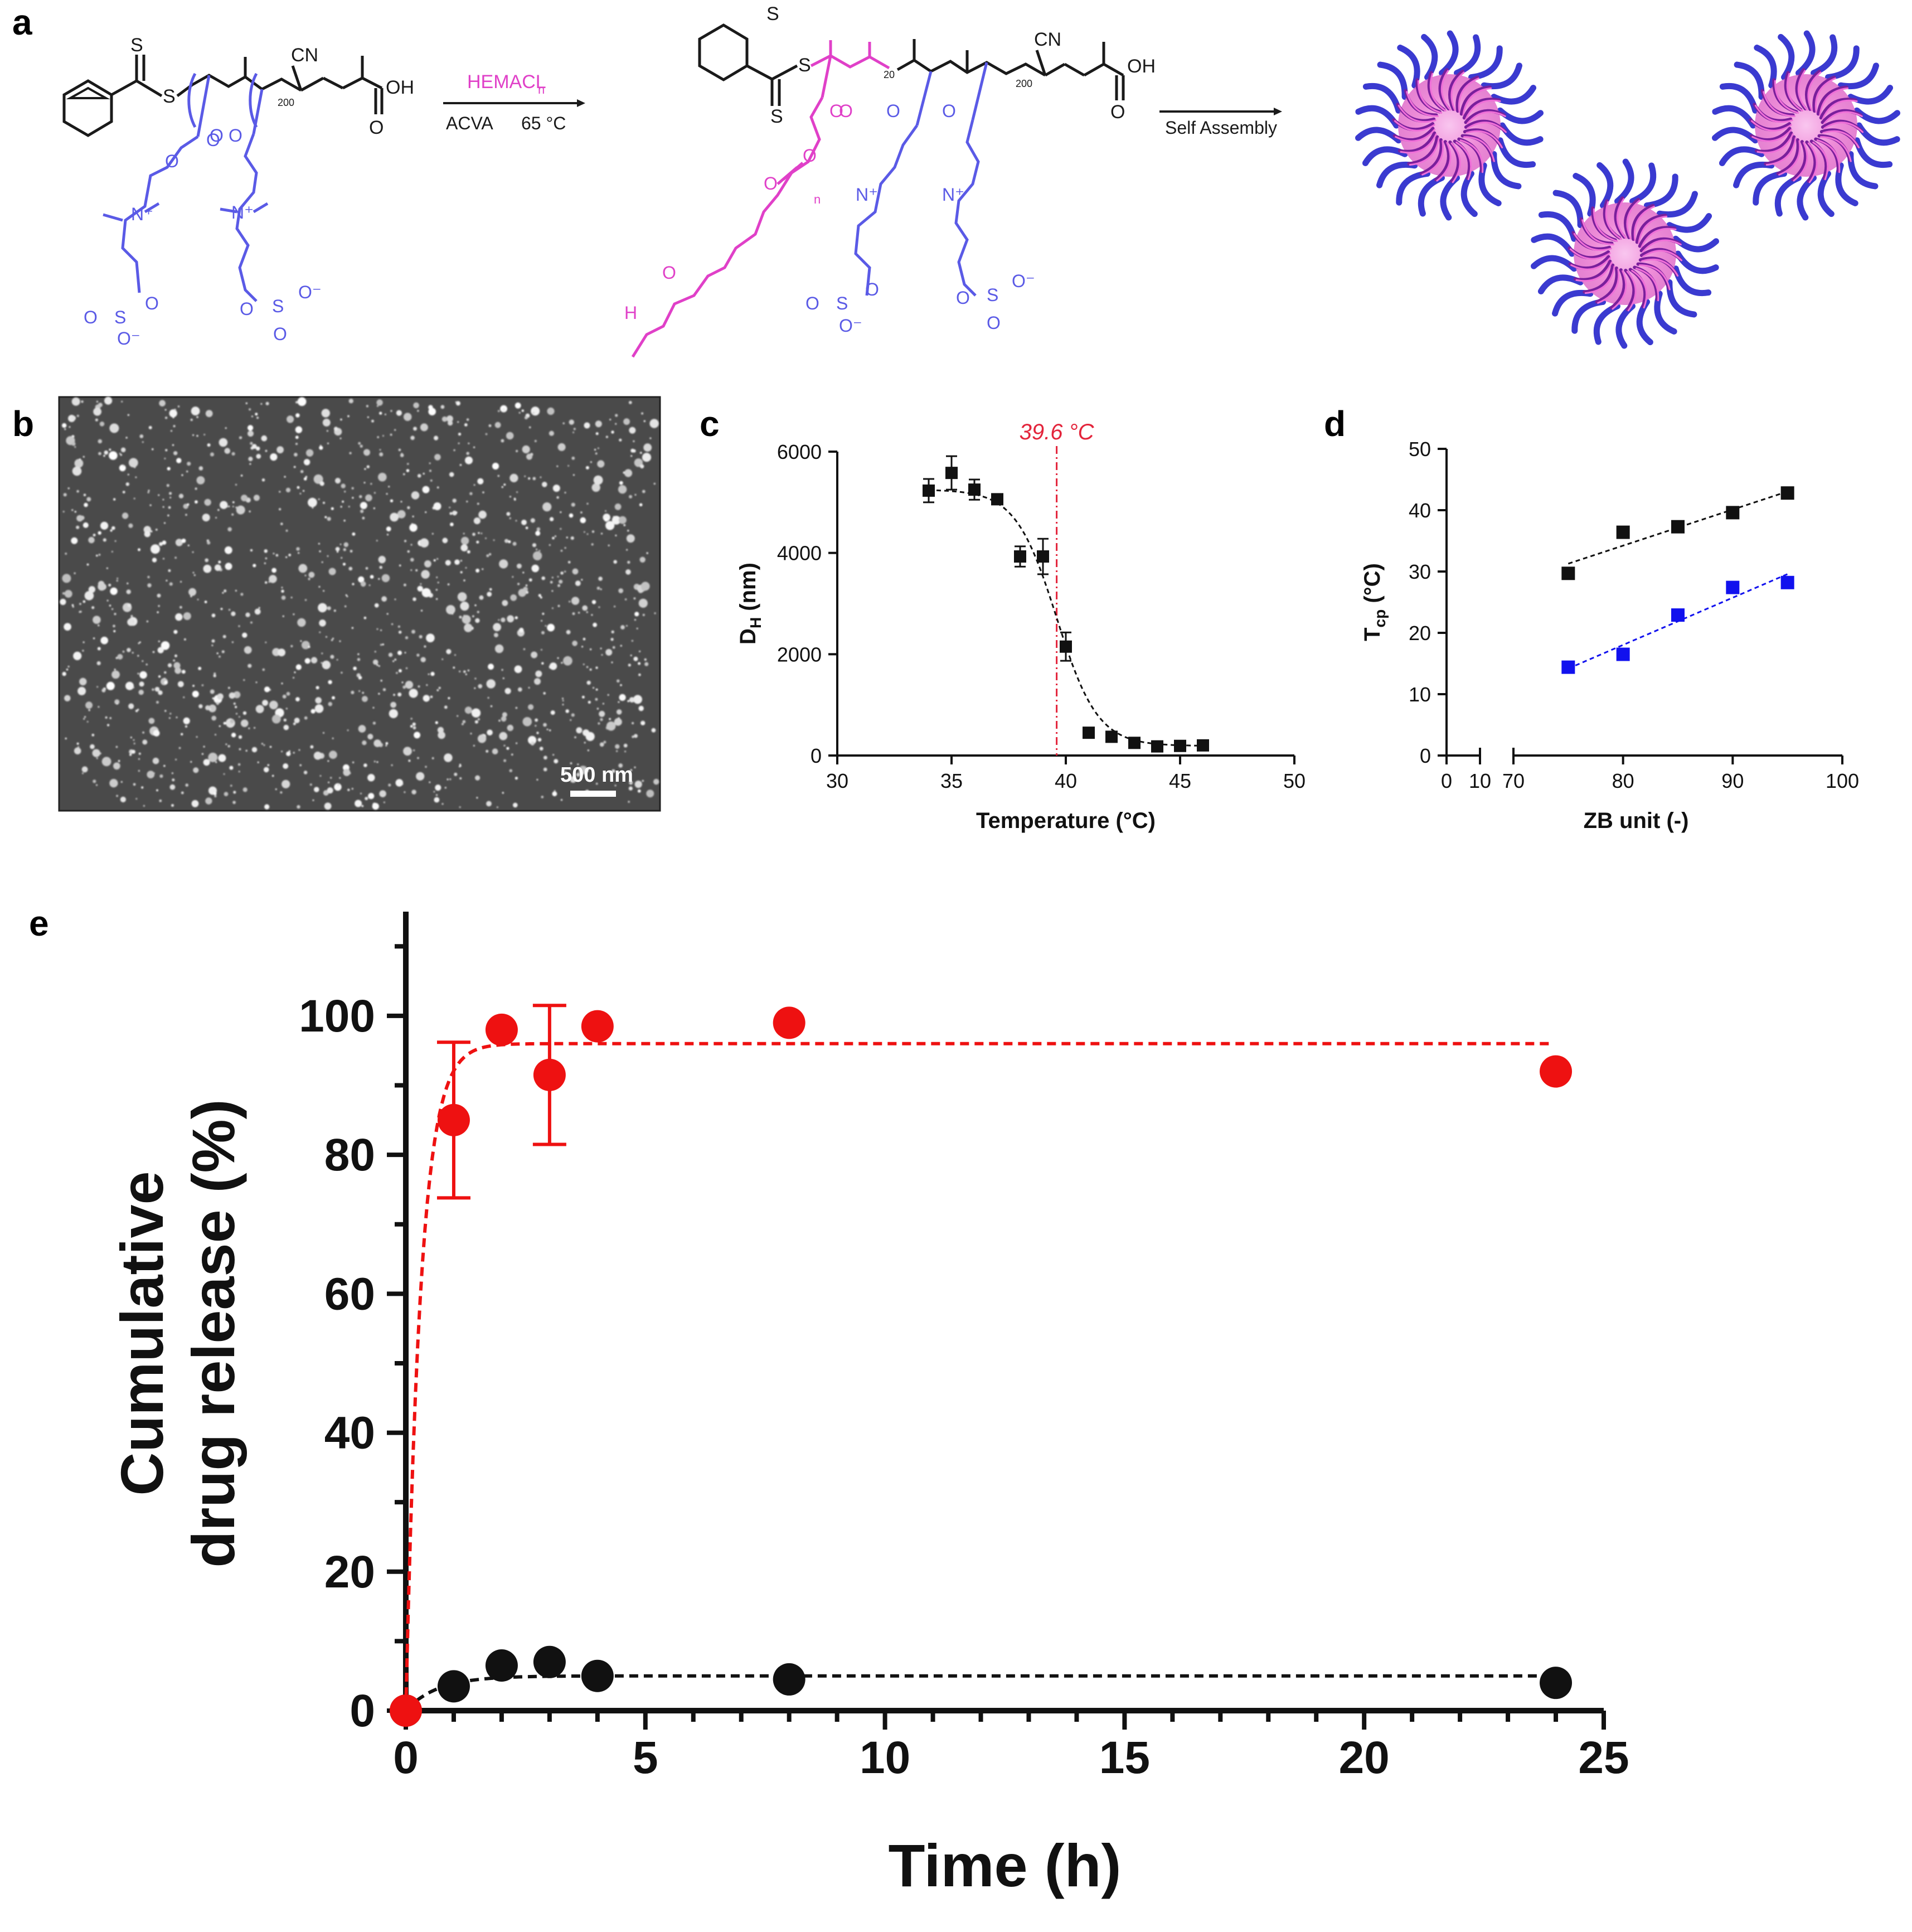 This screenshot has width=1912, height=1932. I want to click on micelle-corona-chain, so click(1805, 53).